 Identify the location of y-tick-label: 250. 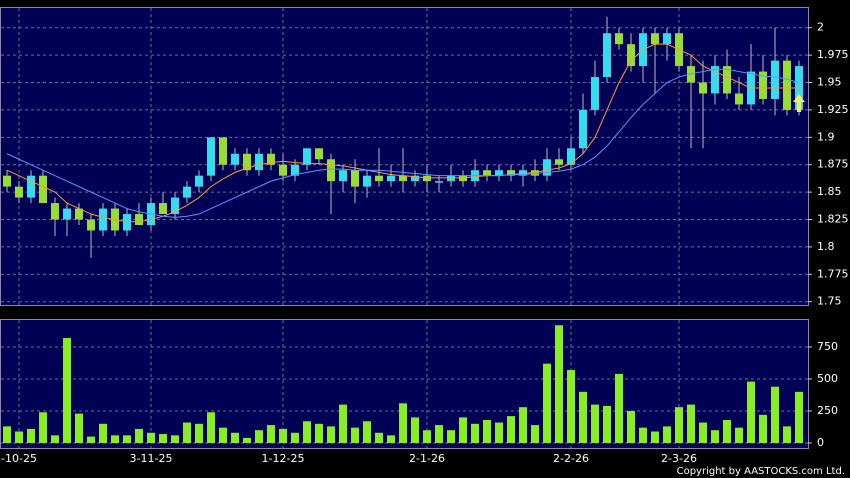
(827, 410).